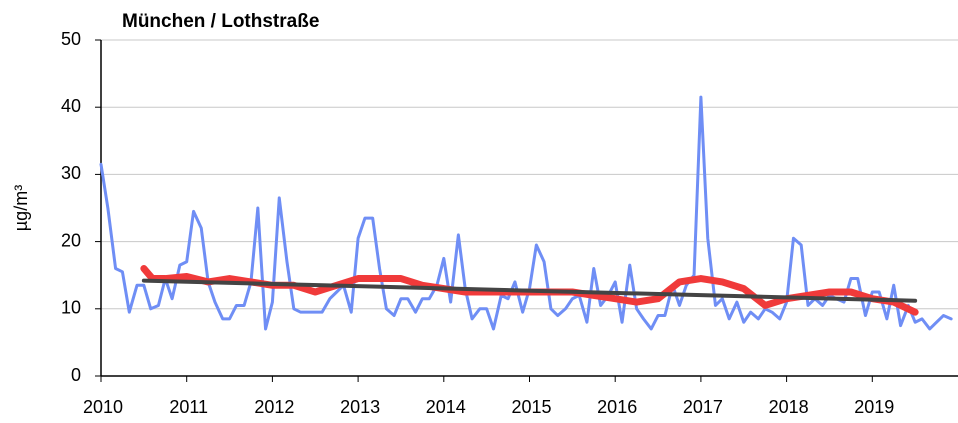  I want to click on line-series, so click(529, 290).